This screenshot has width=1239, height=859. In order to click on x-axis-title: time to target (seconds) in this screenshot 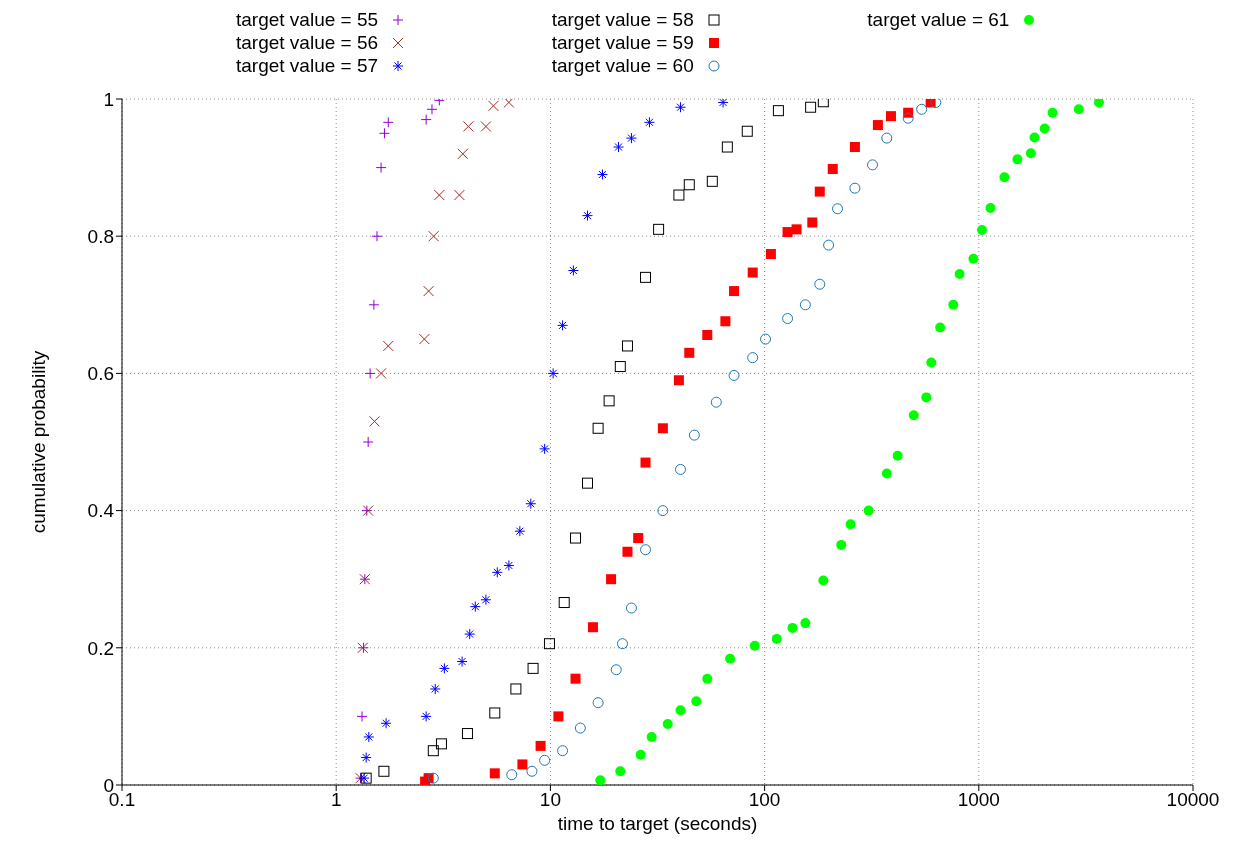, I will do `click(657, 823)`.